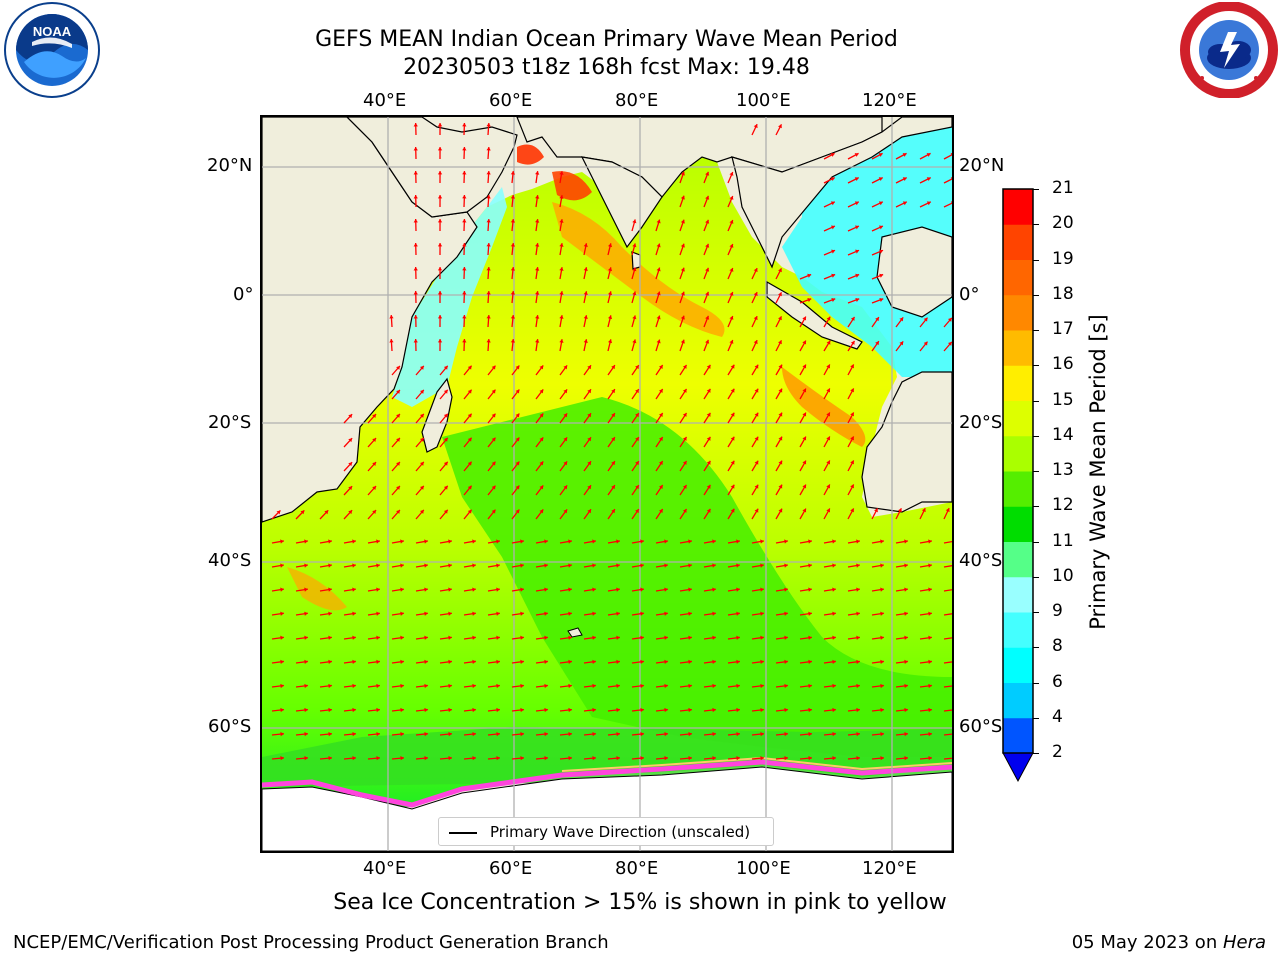 This screenshot has width=1280, height=960. What do you see at coordinates (1063, 434) in the screenshot?
I see `colorbar-tick-label: 14` at bounding box center [1063, 434].